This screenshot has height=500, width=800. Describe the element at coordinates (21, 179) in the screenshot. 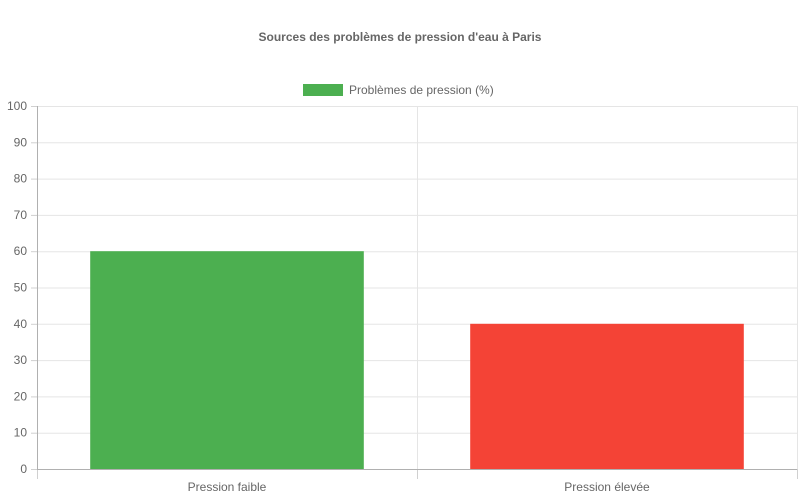

I see `y-tick-label: 80` at that location.